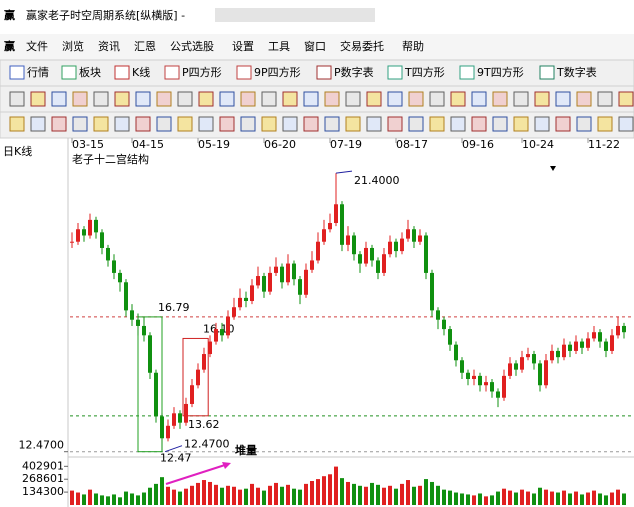 This screenshot has width=634, height=507. I want to click on menu-item: 汇恩, so click(145, 46).